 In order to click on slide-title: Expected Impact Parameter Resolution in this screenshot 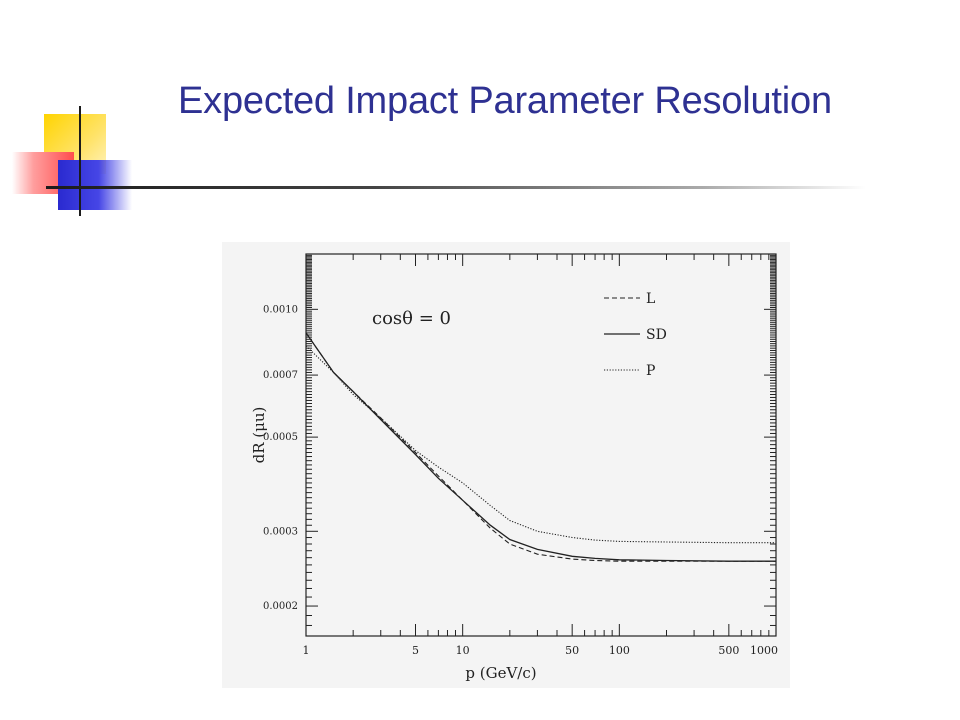, I will do `click(505, 101)`.